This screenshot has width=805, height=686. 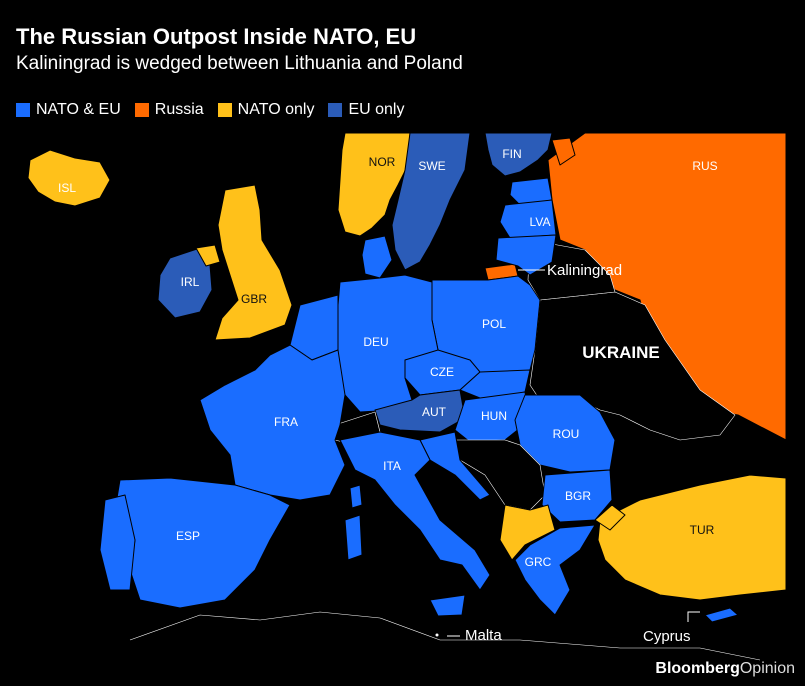 What do you see at coordinates (382, 162) in the screenshot?
I see `label-nor: NOR` at bounding box center [382, 162].